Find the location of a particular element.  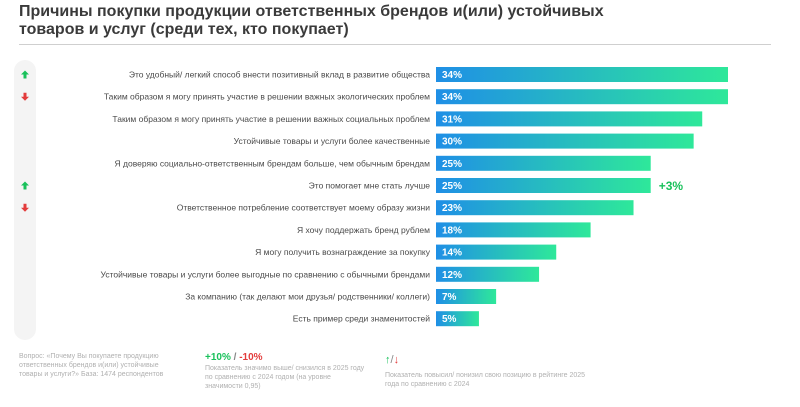

arrow-slash: / is located at coordinates (392, 360).